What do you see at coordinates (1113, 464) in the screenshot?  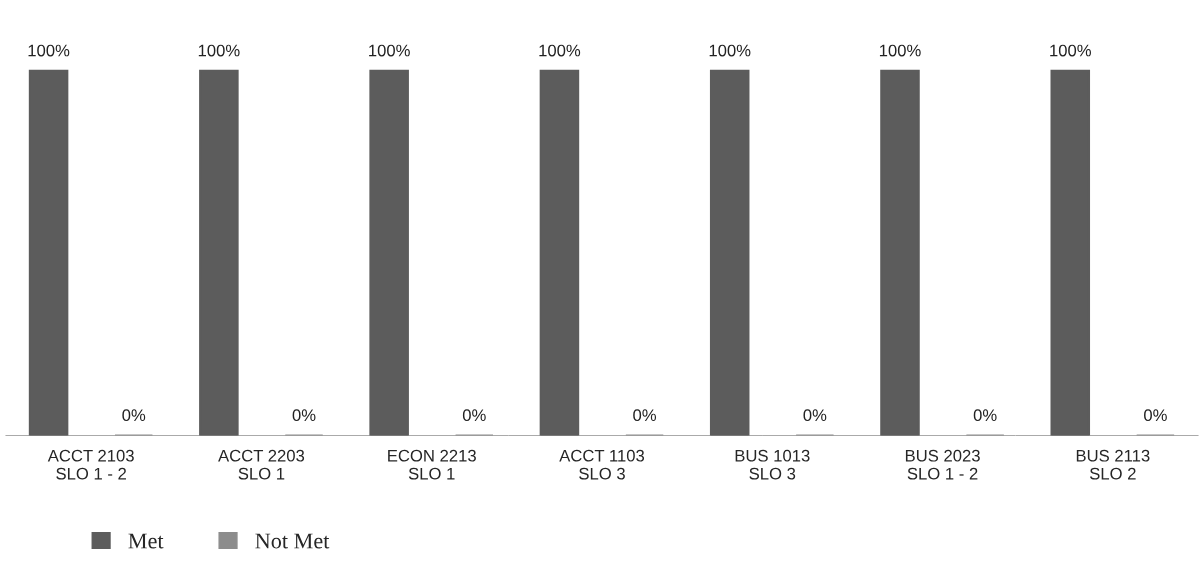 I see `x-tick-label: BUS 2113 SLO 2` at bounding box center [1113, 464].